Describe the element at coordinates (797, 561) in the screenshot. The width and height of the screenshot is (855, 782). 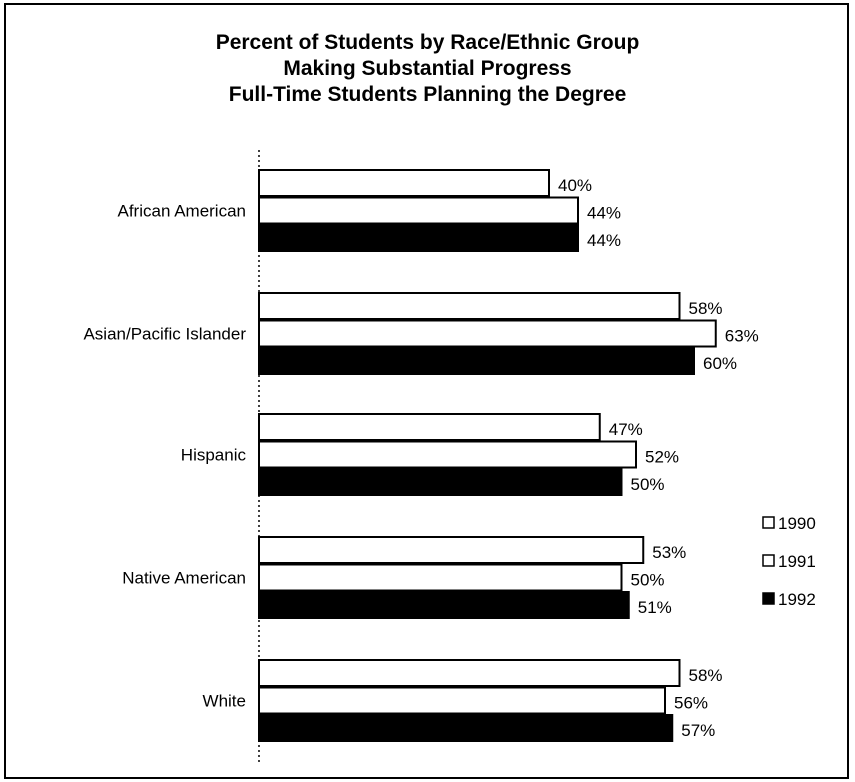
I see `legend-label: 1991` at that location.